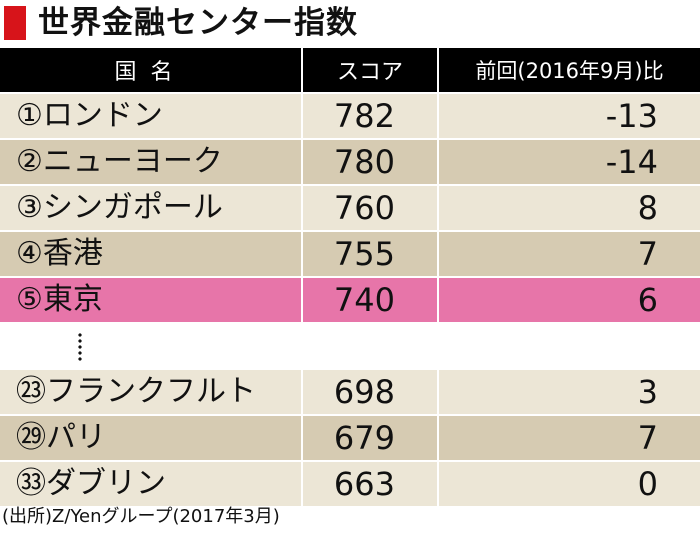 The image size is (700, 533). I want to click on table-row: ㉓フランクフルト 698 3, so click(350, 391).